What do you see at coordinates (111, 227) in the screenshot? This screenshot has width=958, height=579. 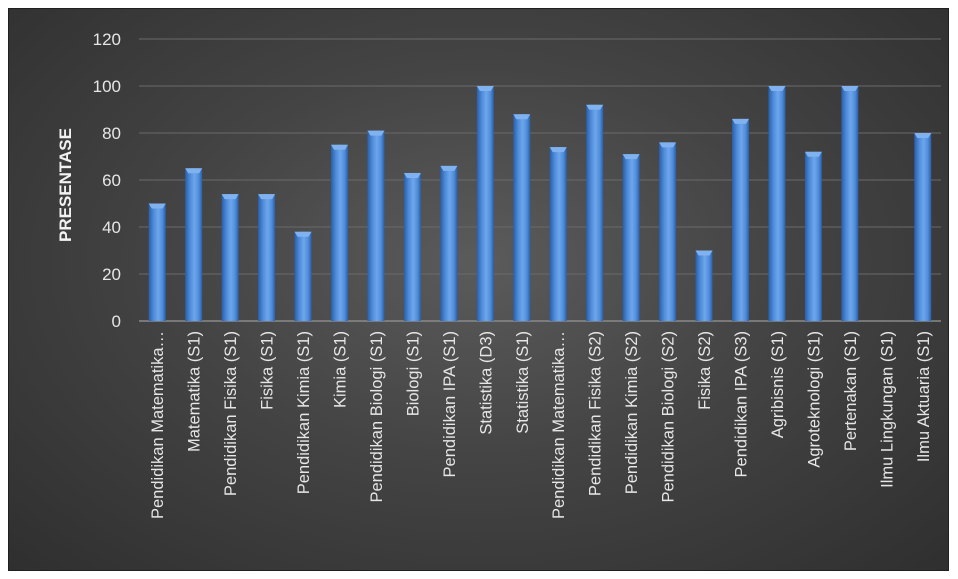 I see `y-tick-label: 40` at bounding box center [111, 227].